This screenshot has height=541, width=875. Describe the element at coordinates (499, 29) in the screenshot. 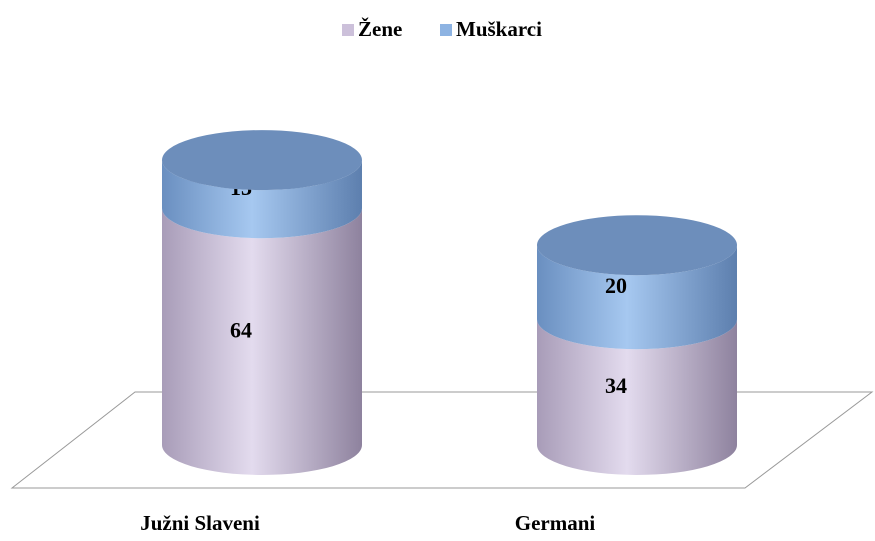

I see `legend-label: Muškarci` at that location.